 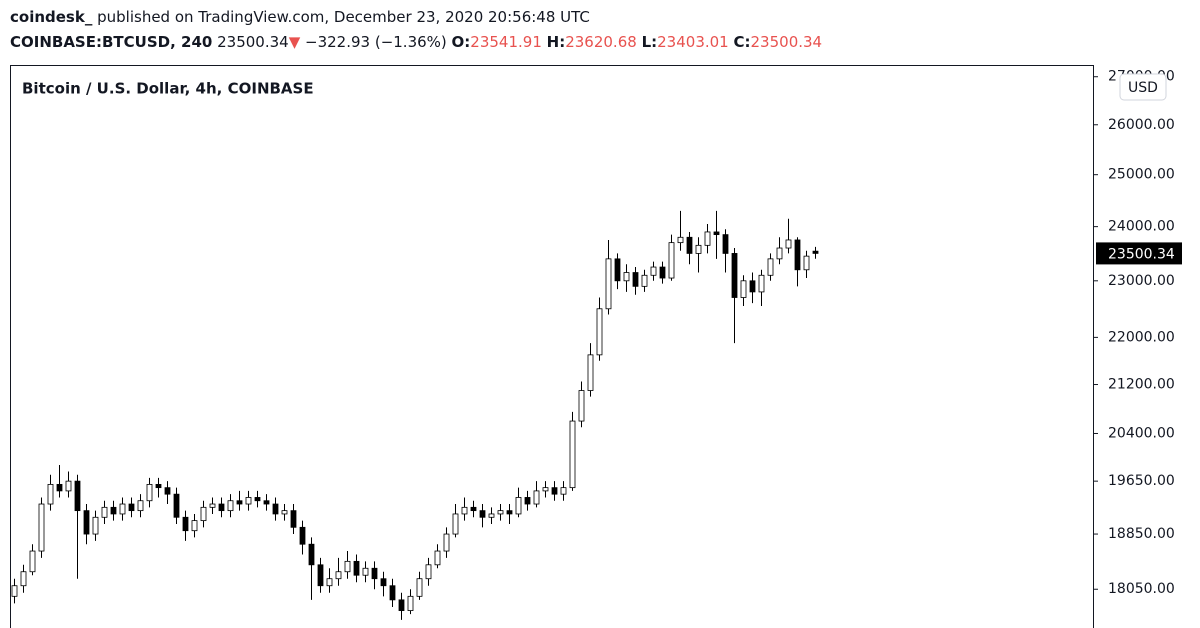 What do you see at coordinates (1141, 227) in the screenshot?
I see `y-tick-label: 24000.00` at bounding box center [1141, 227].